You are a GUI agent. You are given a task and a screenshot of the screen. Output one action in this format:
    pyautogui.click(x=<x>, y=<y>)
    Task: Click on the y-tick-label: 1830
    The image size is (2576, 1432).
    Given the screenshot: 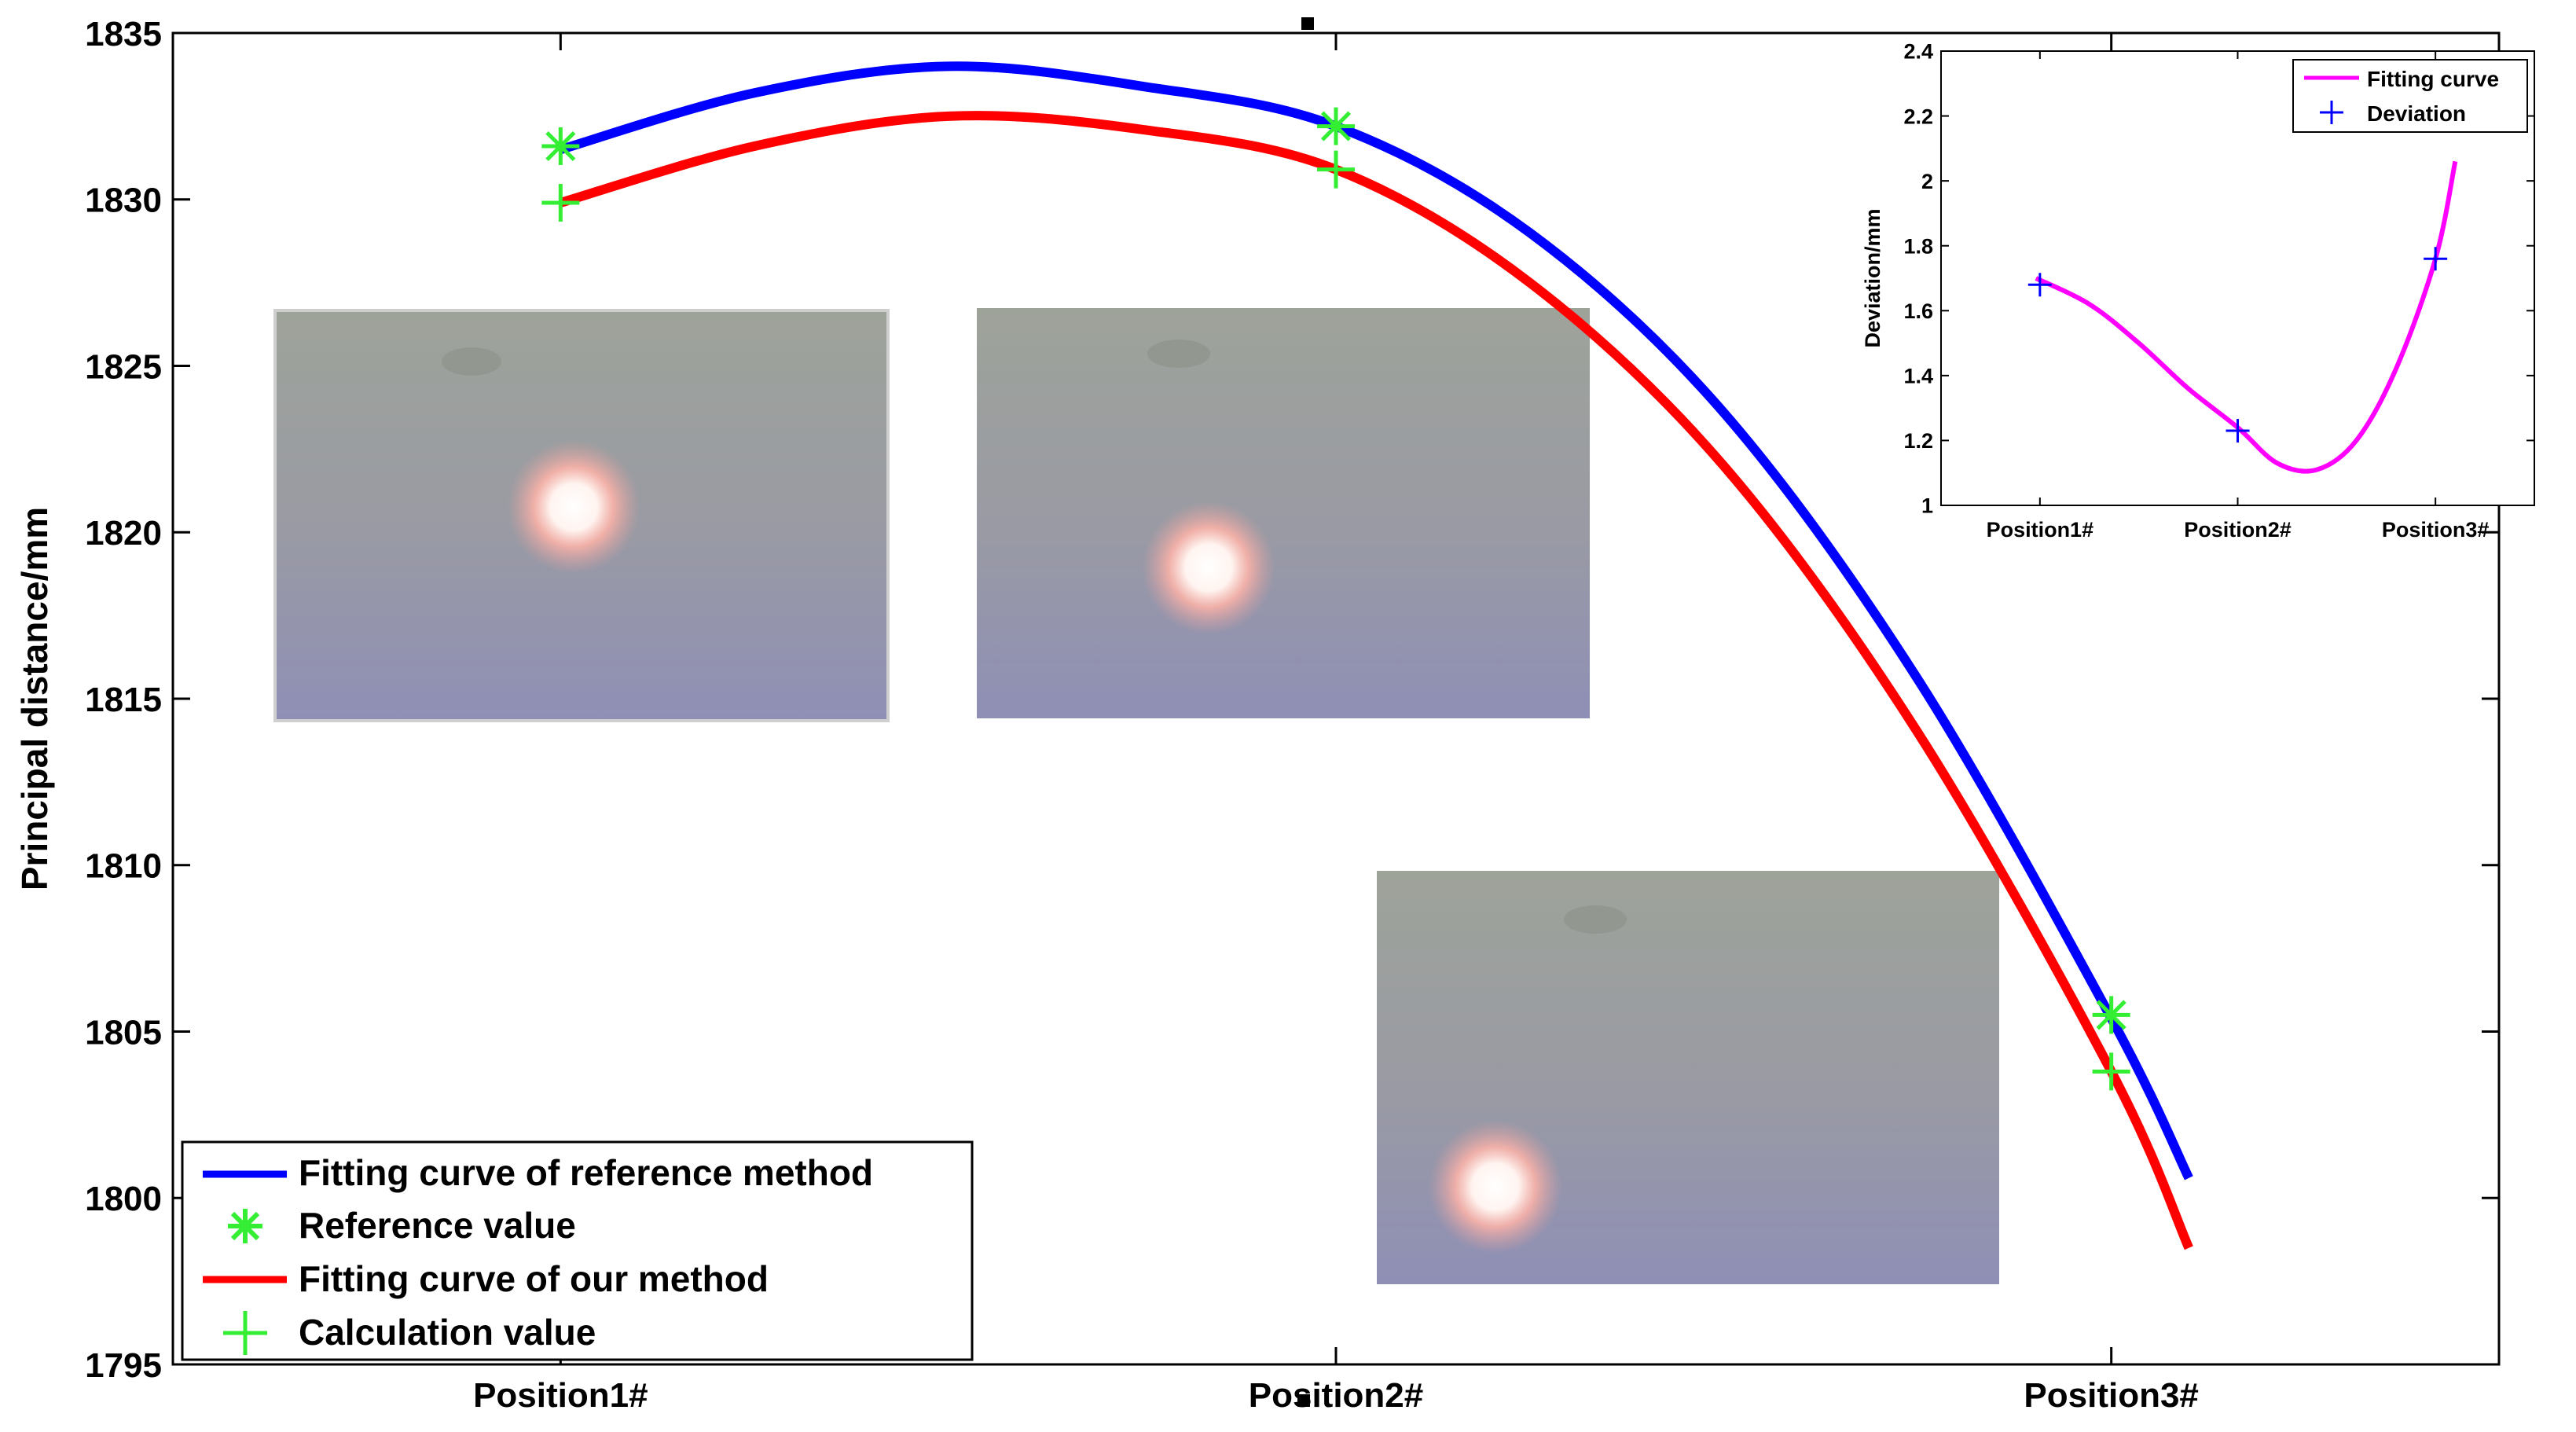 What is the action you would take?
    pyautogui.click(x=123, y=201)
    